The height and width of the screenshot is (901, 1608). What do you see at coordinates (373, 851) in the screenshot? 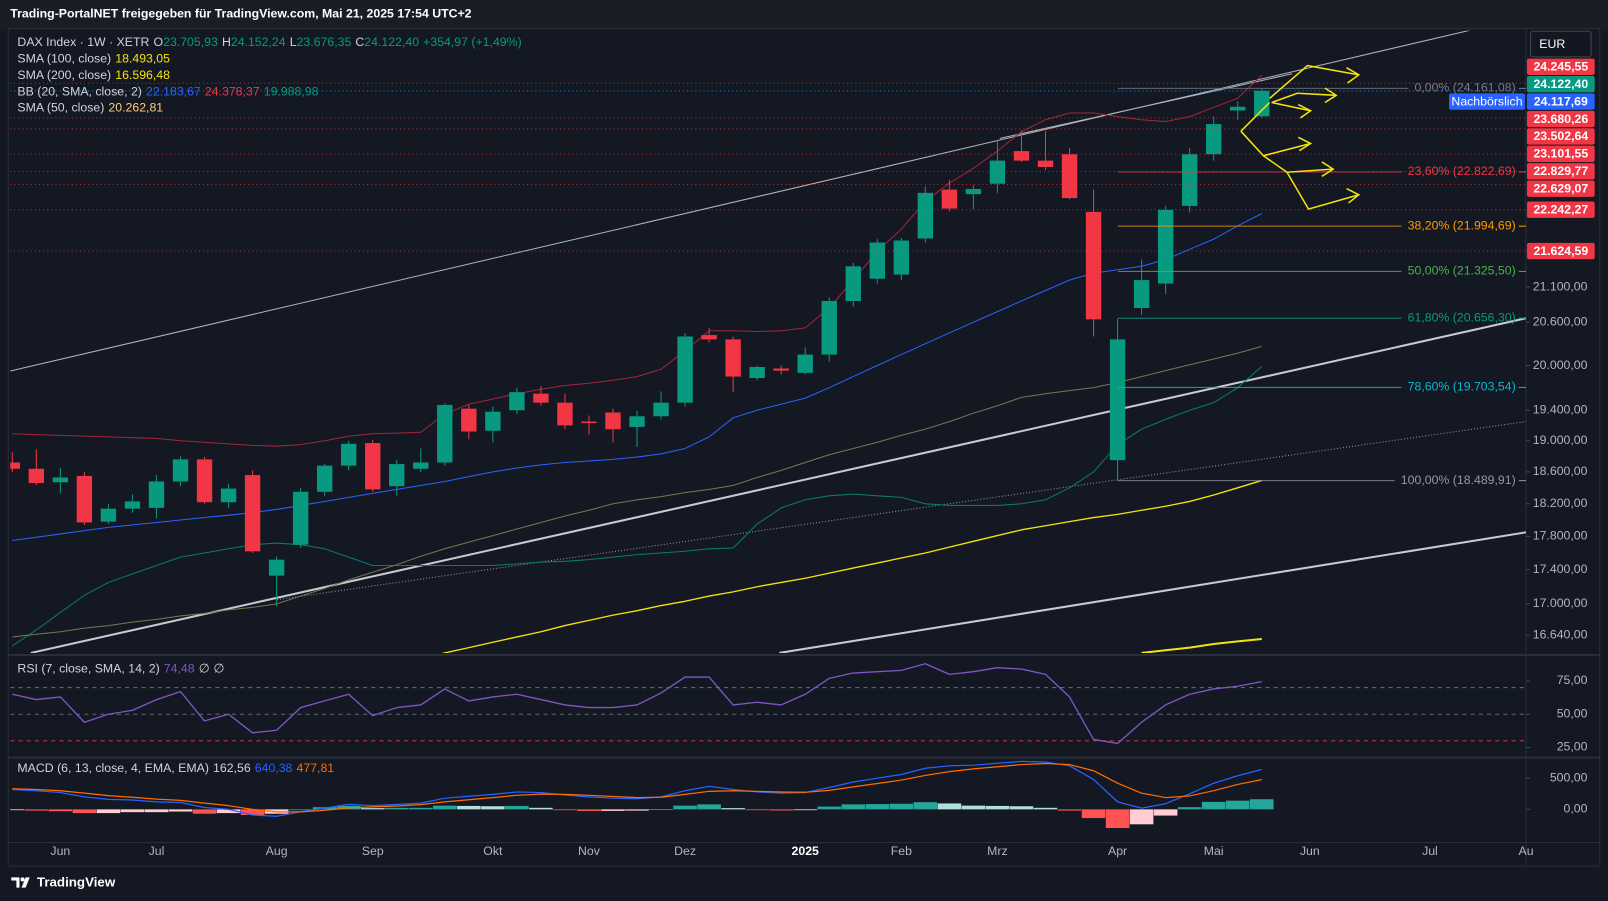
I see `x-tick-label: Sep` at bounding box center [373, 851].